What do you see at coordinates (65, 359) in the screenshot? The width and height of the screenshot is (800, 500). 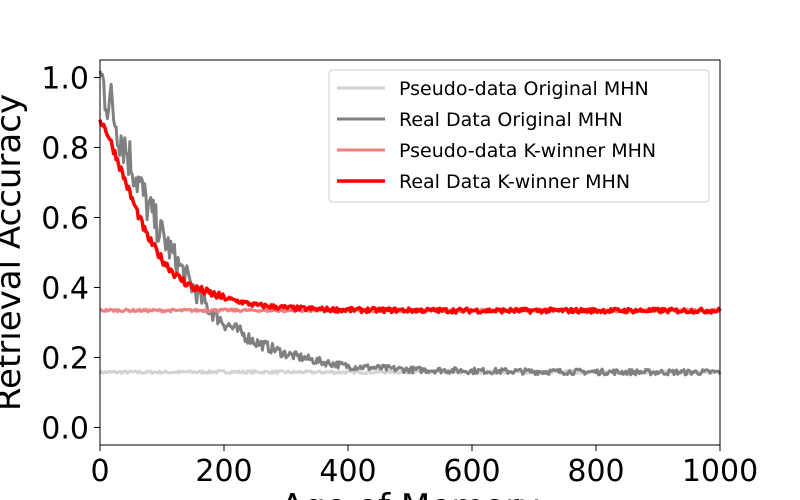 I see `y-tick-label: 0.2` at bounding box center [65, 359].